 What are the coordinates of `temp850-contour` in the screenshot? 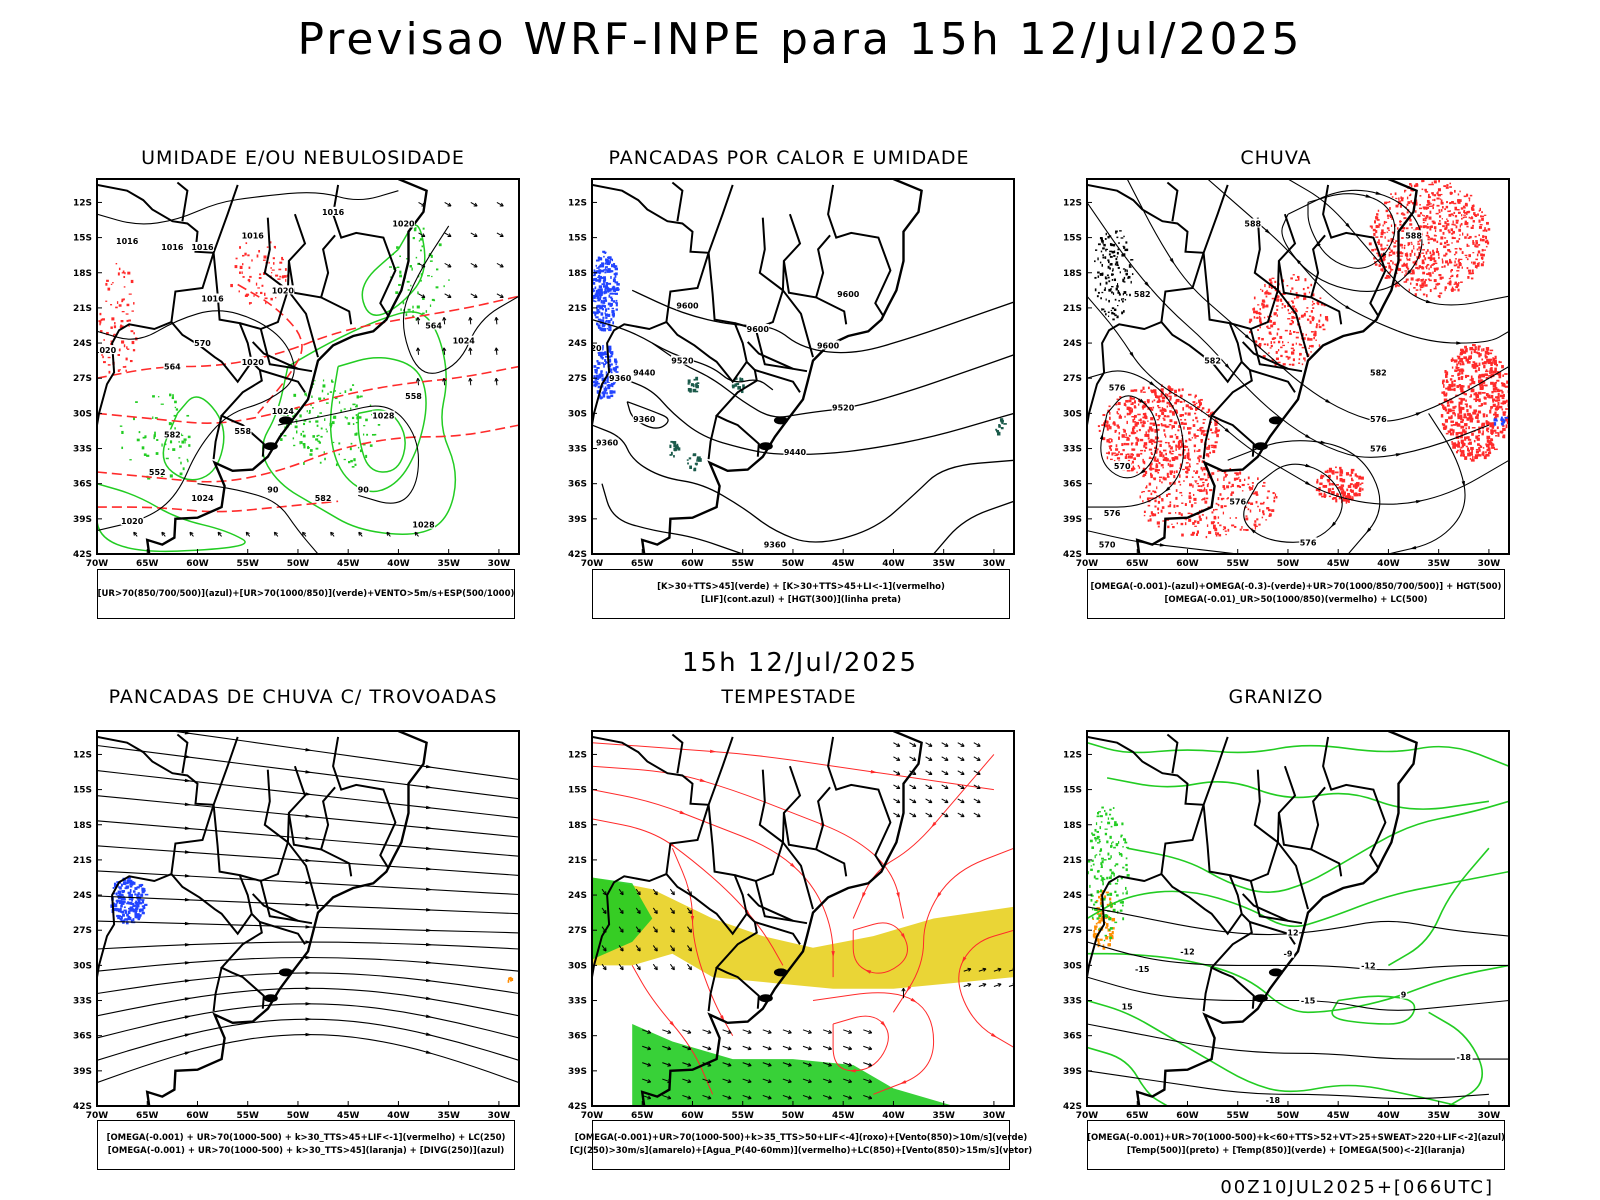 It's located at (1318, 846).